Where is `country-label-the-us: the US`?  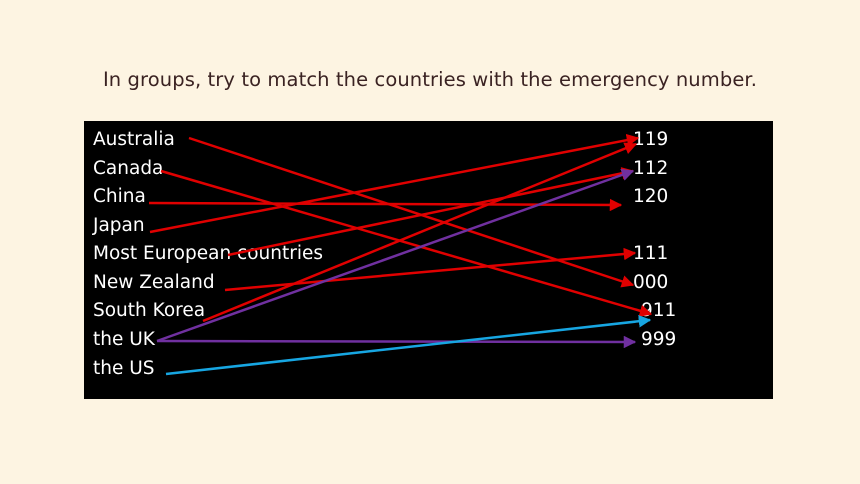
country-label-the-us: the US is located at coordinates (124, 368).